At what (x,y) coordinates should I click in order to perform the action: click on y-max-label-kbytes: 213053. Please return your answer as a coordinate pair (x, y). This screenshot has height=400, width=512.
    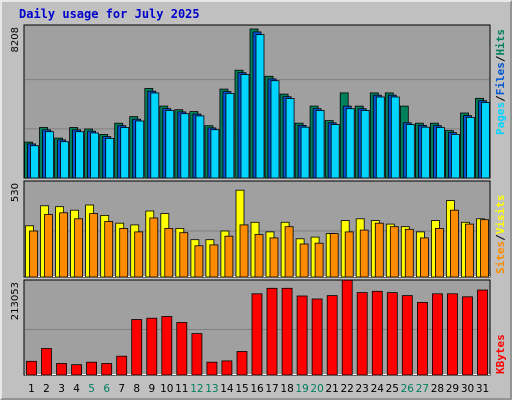
    Looking at the image, I should click on (15, 301).